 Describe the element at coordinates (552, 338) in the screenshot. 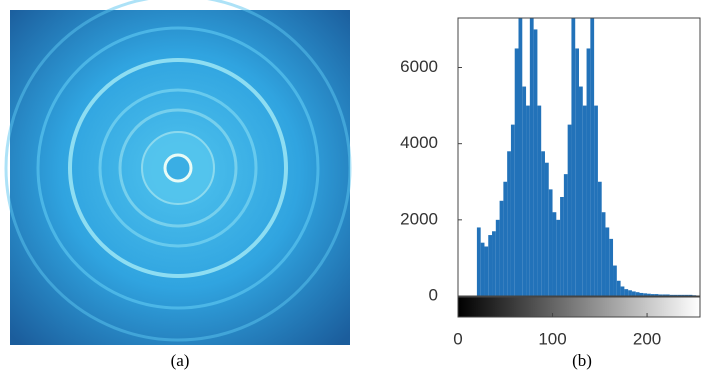

I see `x-tick-label: 100` at that location.